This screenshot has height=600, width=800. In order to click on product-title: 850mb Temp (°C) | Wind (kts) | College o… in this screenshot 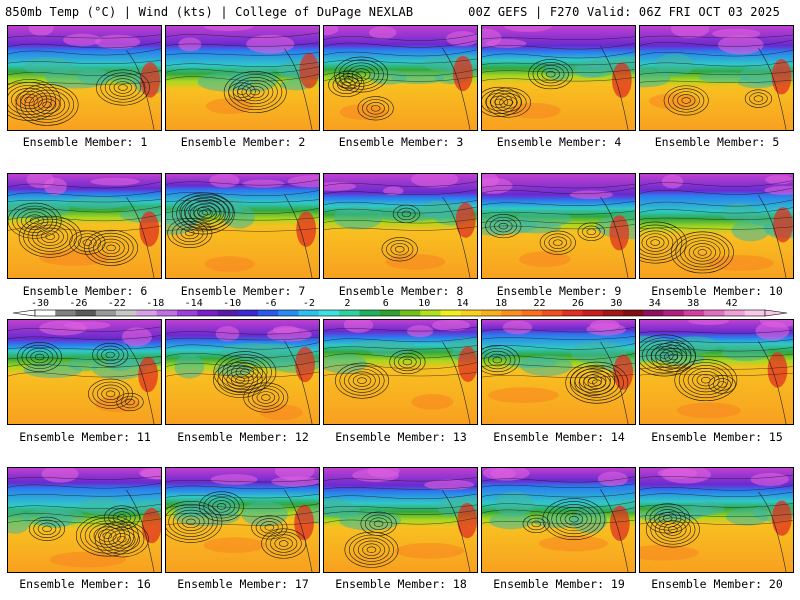, I will do `click(209, 12)`.